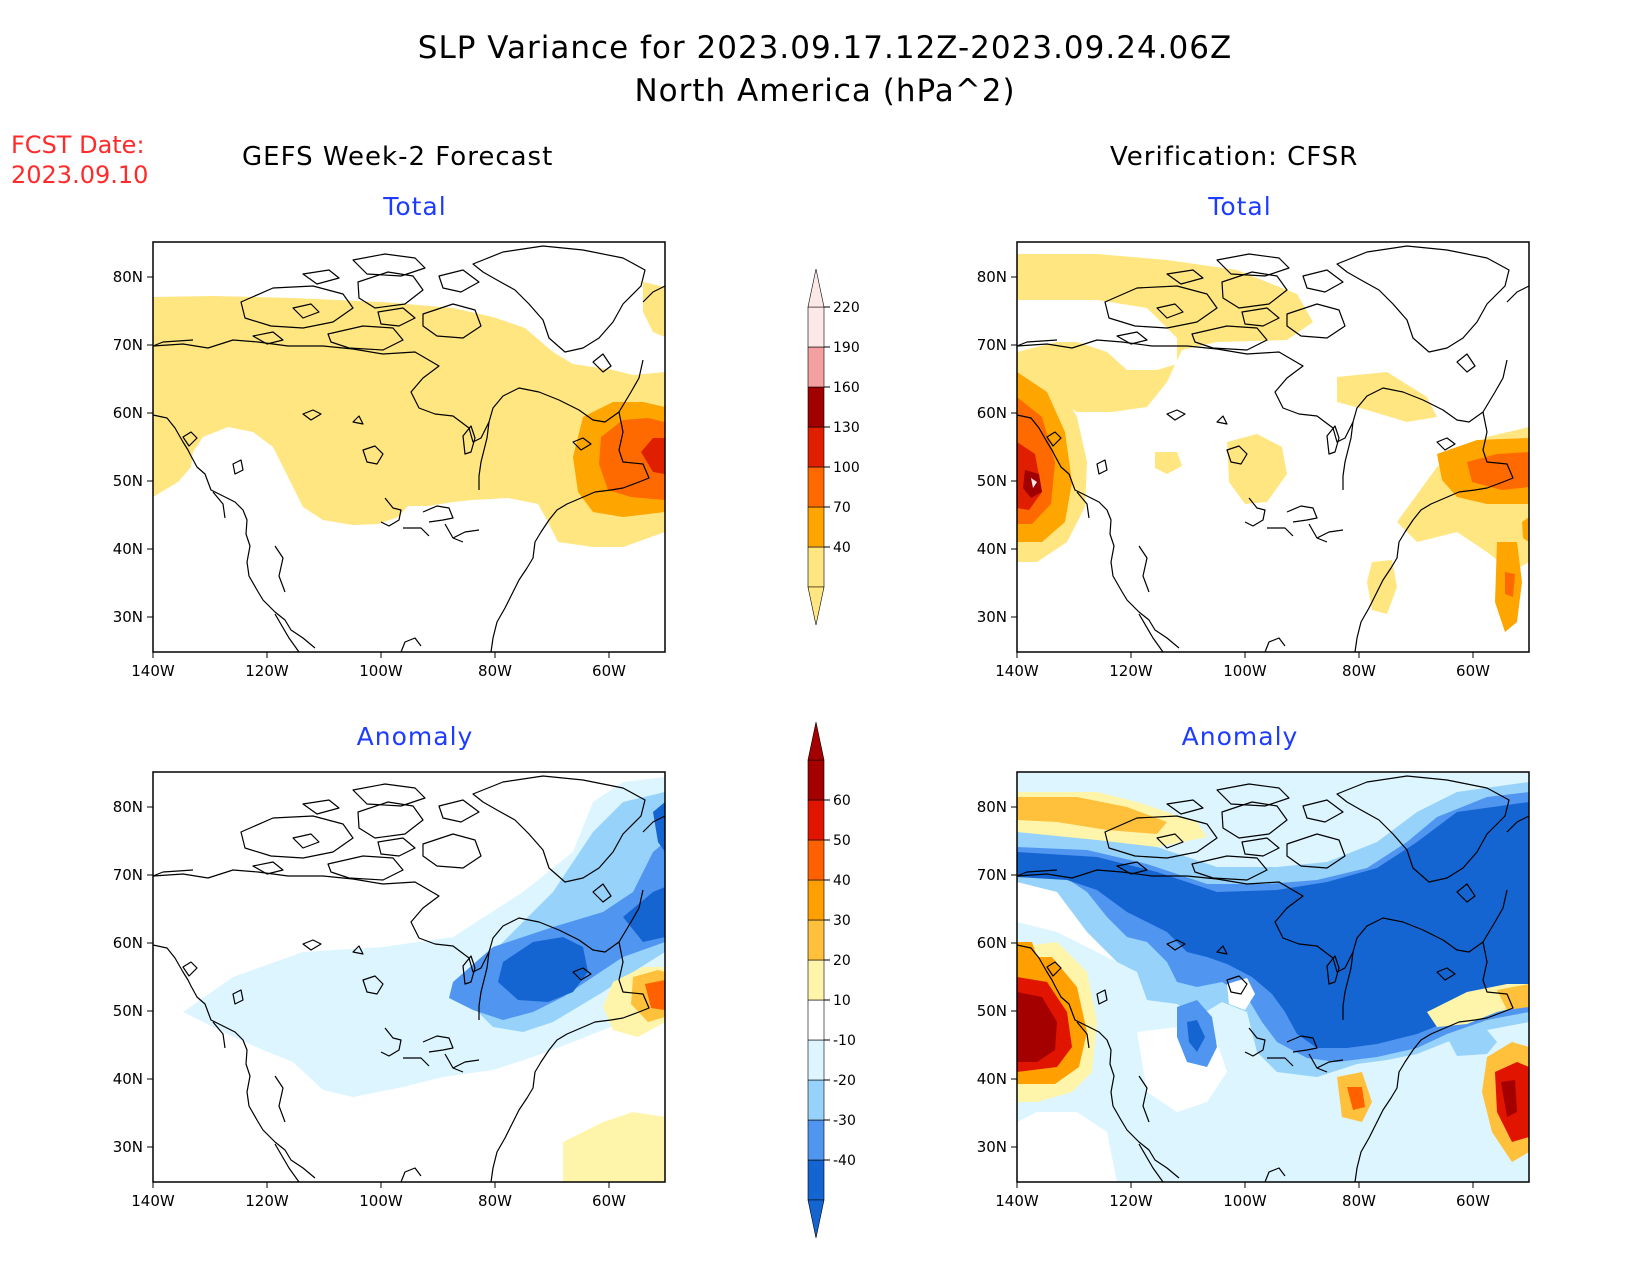  What do you see at coordinates (1473, 1201) in the screenshot?
I see `cfsr-anomaly-lon-label: 60W` at bounding box center [1473, 1201].